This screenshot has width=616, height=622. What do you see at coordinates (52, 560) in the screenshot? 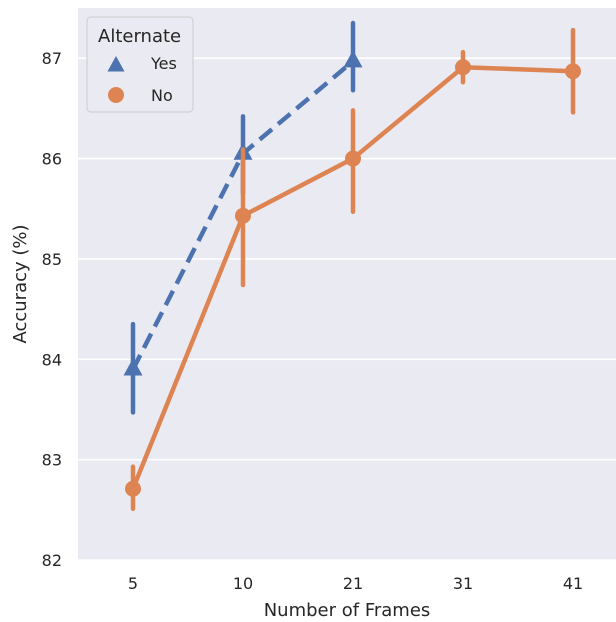
I see `y-tick-label-82: 82` at bounding box center [52, 560].